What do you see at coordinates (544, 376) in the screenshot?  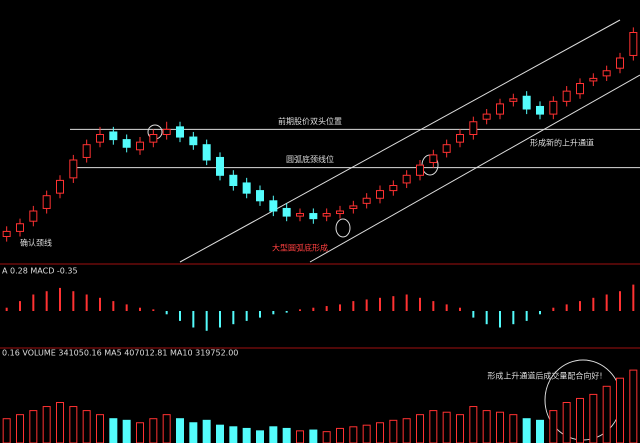 I see `annotation: 形成上升通道后成交量配合向好!` at bounding box center [544, 376].